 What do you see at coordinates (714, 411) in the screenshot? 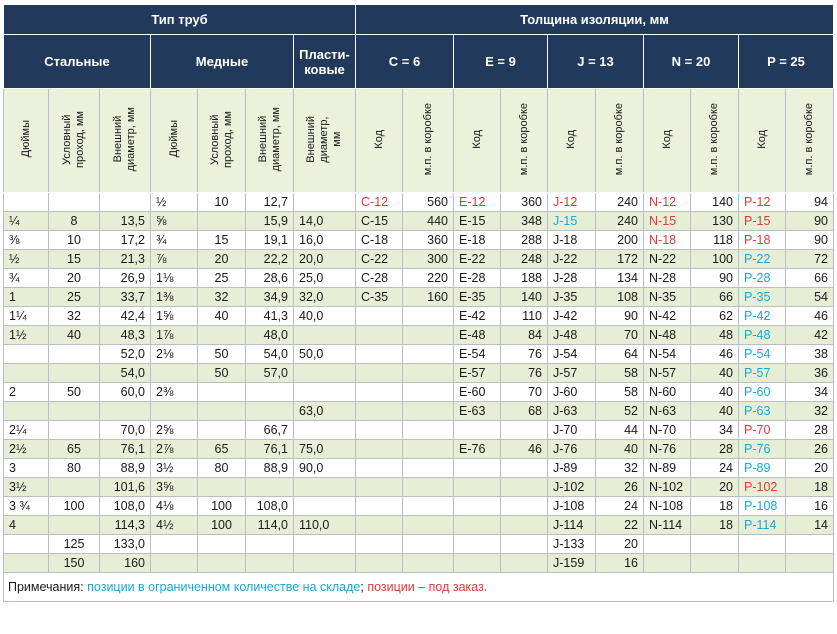
I see `n-qty-cell: 40` at bounding box center [714, 411].